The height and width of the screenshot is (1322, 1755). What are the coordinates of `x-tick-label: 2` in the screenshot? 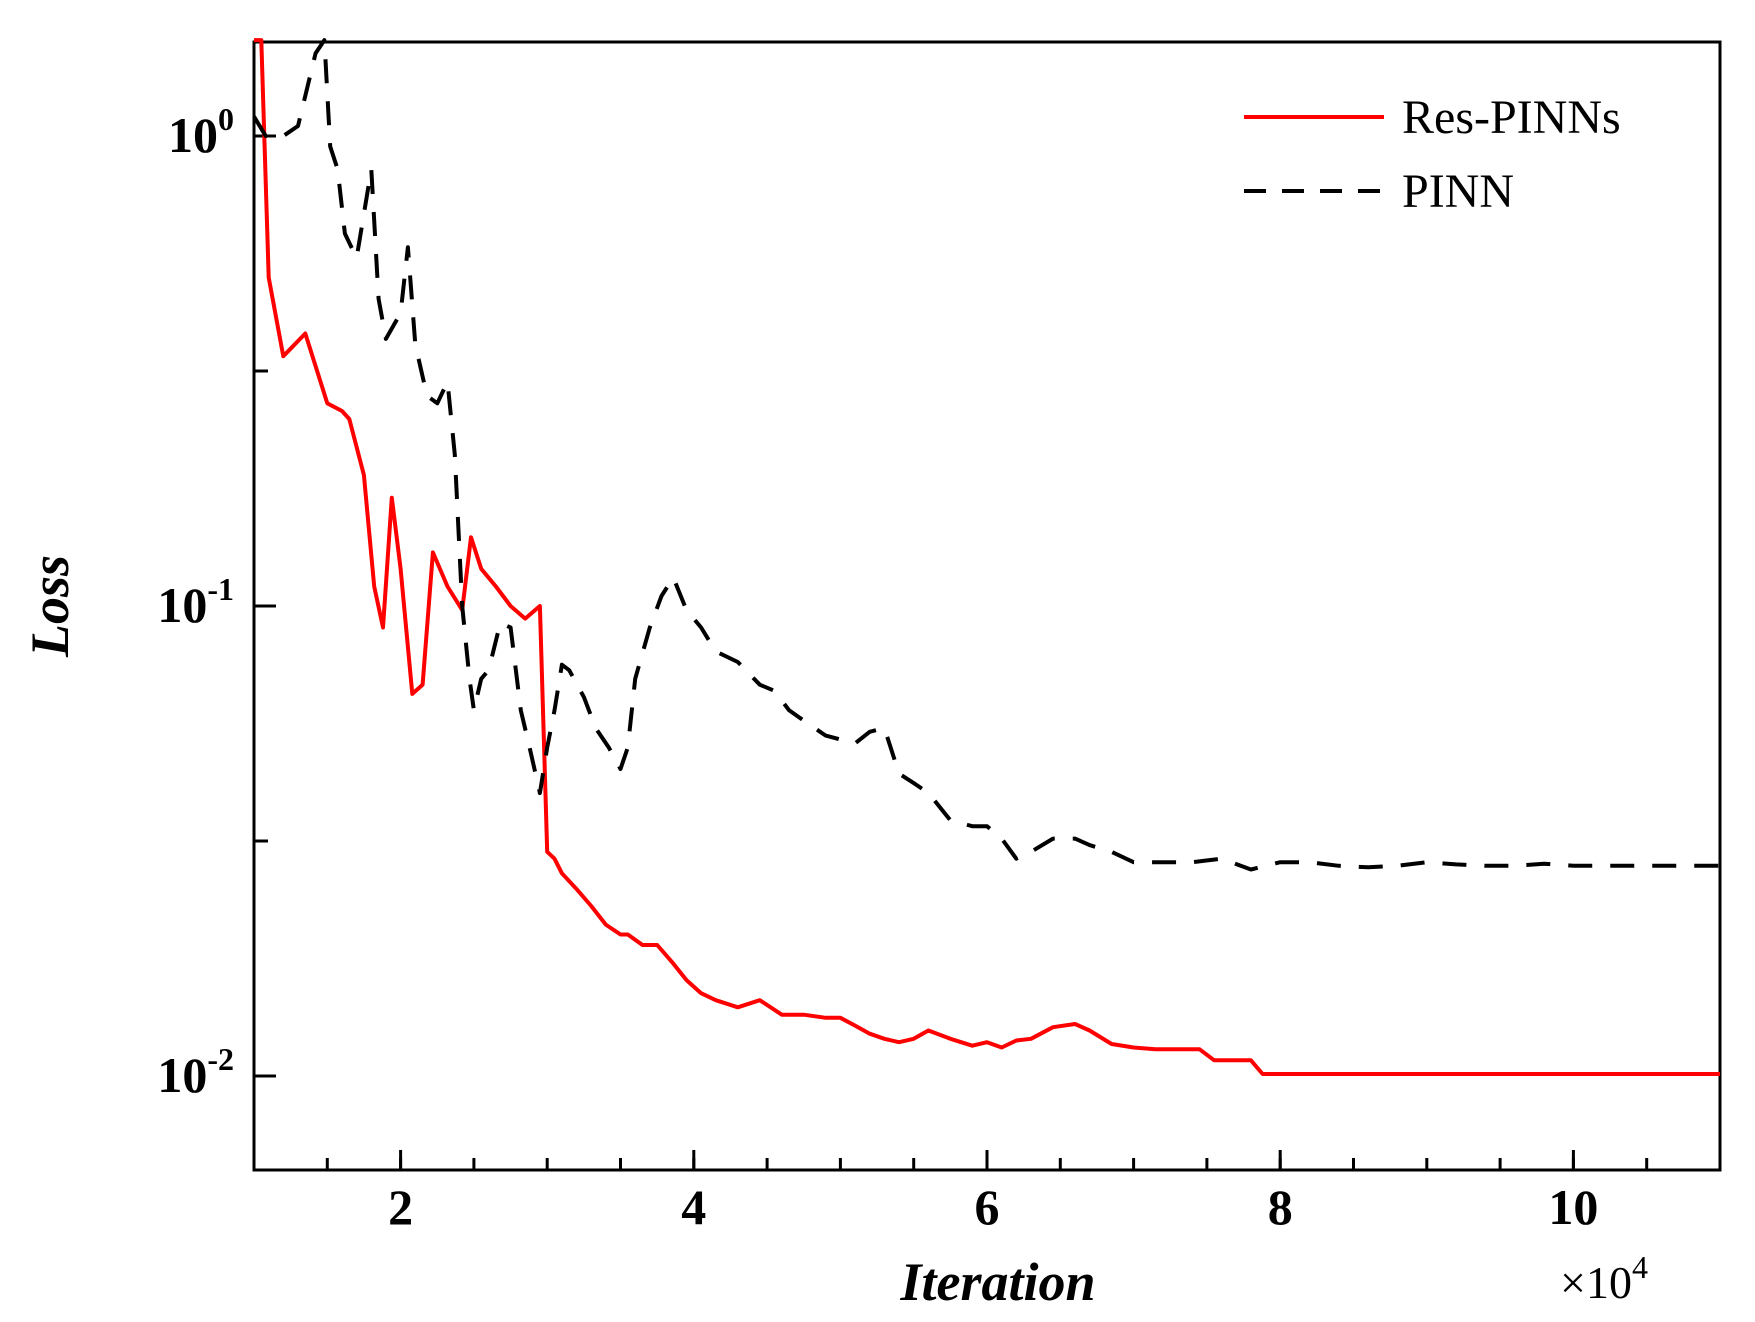 It's located at (400, 1207).